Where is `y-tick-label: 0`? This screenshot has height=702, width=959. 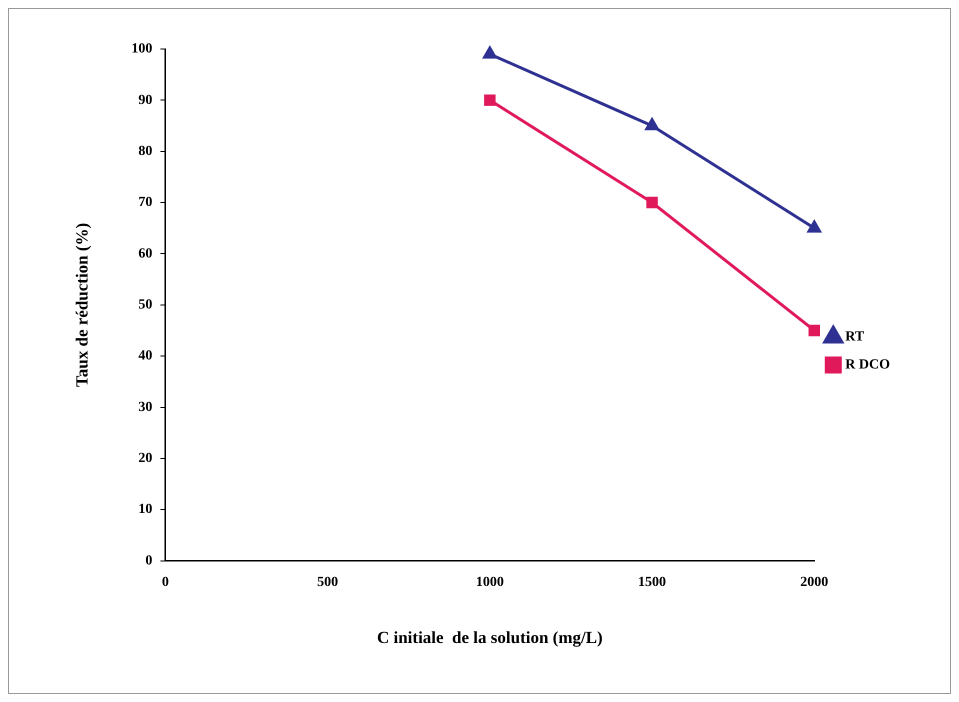 y-tick-label: 0 is located at coordinates (148, 560).